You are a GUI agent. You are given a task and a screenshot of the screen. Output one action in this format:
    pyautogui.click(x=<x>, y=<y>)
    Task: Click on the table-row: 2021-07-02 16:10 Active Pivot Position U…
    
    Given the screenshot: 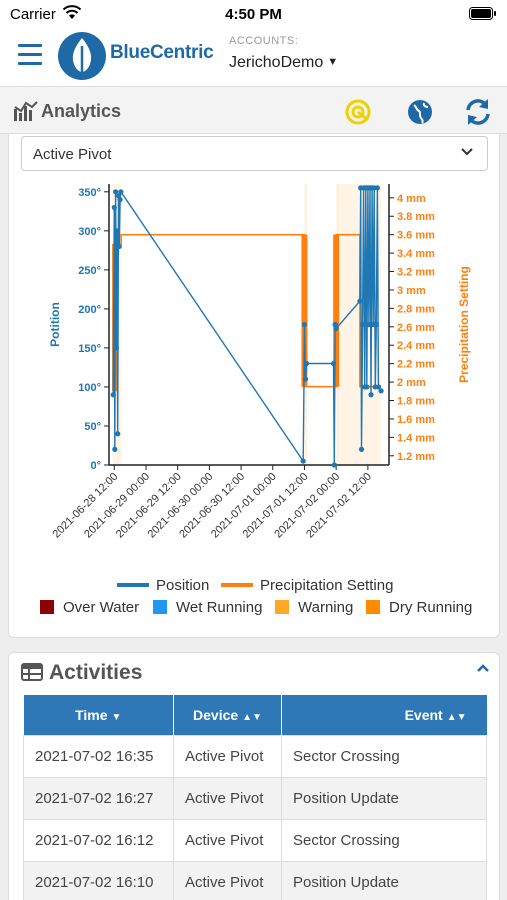 What is the action you would take?
    pyautogui.click(x=255, y=880)
    